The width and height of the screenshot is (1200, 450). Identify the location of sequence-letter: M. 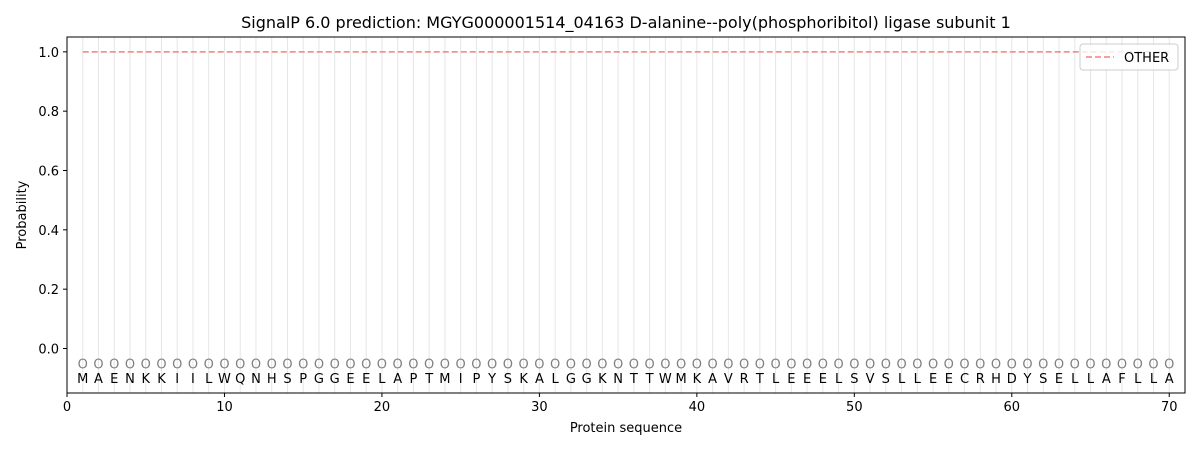
(681, 379).